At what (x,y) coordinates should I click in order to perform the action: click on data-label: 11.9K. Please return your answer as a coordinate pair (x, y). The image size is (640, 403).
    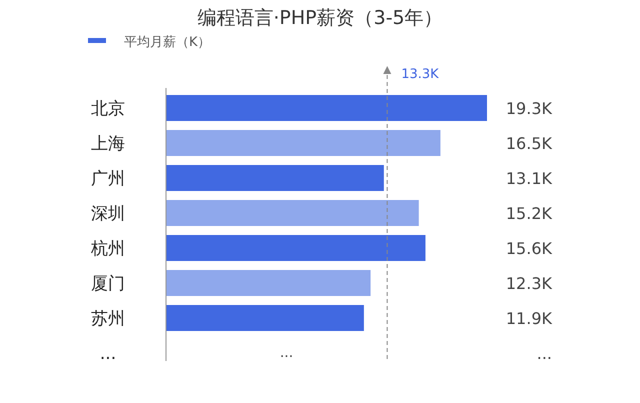
    Looking at the image, I should click on (529, 318).